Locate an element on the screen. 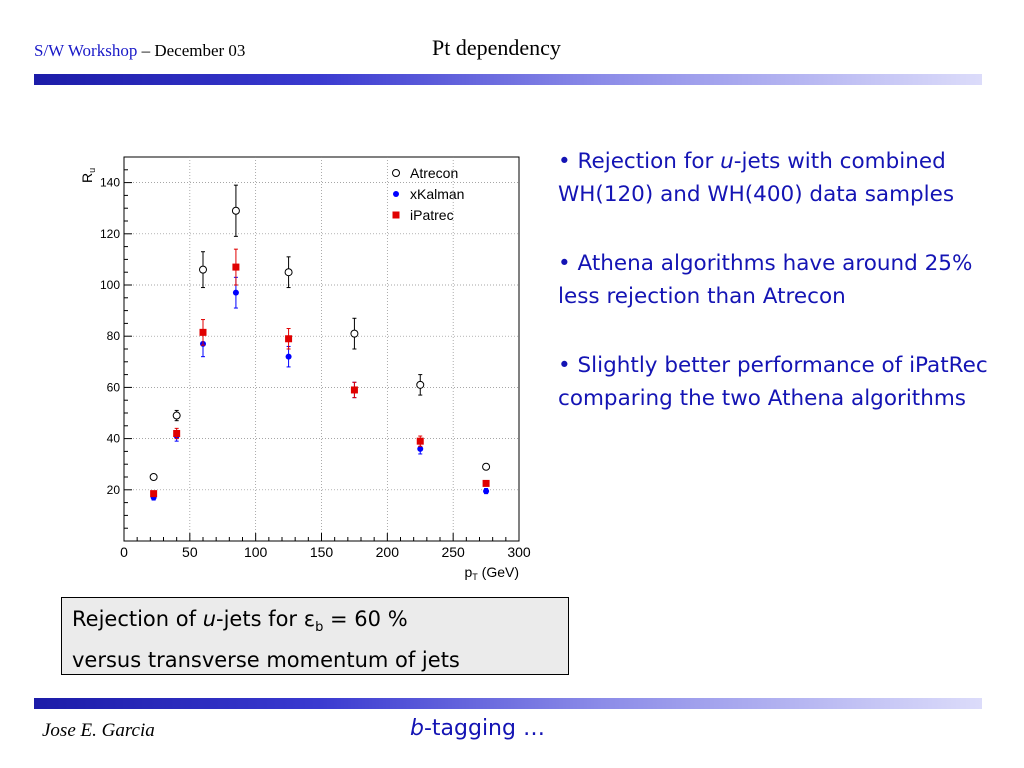  y-tick-label: 20 is located at coordinates (114, 490).